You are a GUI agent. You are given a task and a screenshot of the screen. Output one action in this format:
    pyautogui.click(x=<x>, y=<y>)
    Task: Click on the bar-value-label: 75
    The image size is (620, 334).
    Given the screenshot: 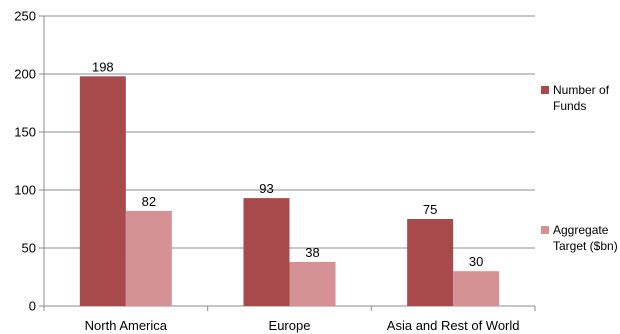 What is the action you would take?
    pyautogui.click(x=430, y=209)
    